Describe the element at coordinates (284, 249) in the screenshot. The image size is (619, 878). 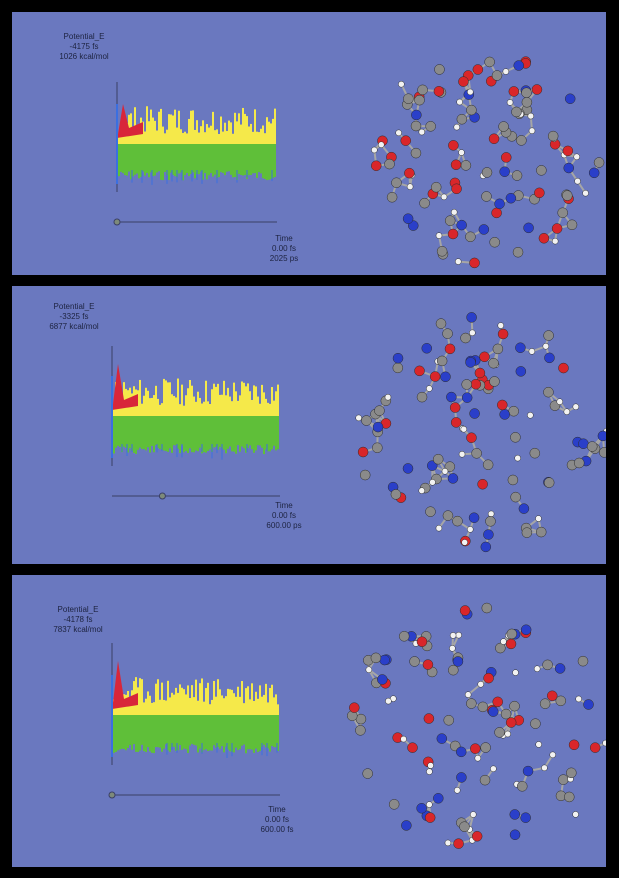
I see `time-readout: Time 0.00 fs 2025 ps` at that location.